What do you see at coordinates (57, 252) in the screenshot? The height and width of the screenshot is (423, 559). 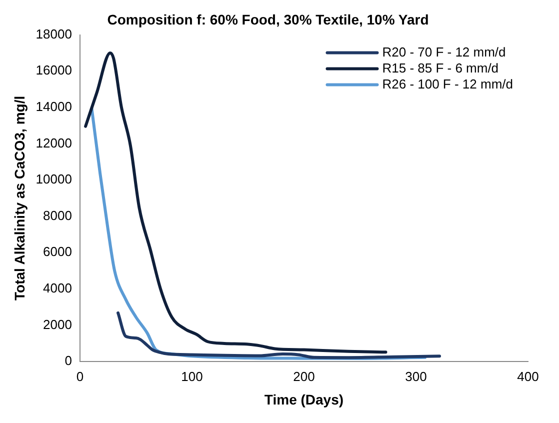 I see `y-tick-label: 6000` at bounding box center [57, 252].